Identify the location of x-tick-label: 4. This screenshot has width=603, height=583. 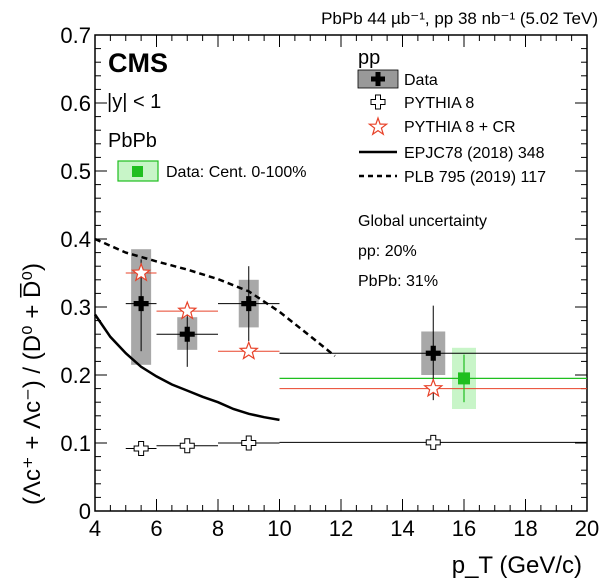
(95, 528).